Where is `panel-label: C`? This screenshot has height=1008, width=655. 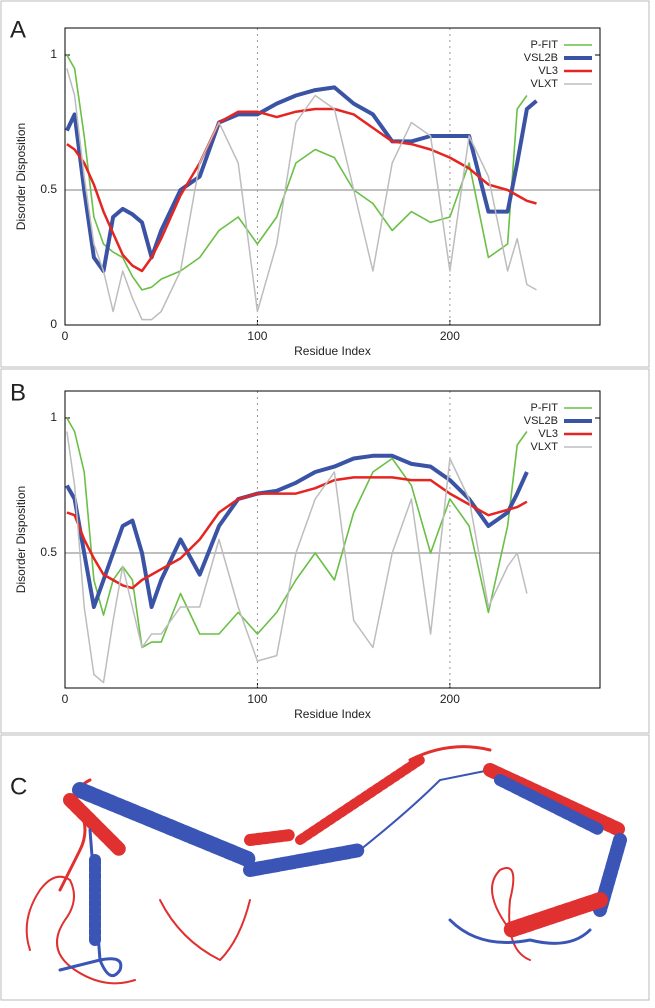 panel-label: C is located at coordinates (18, 786).